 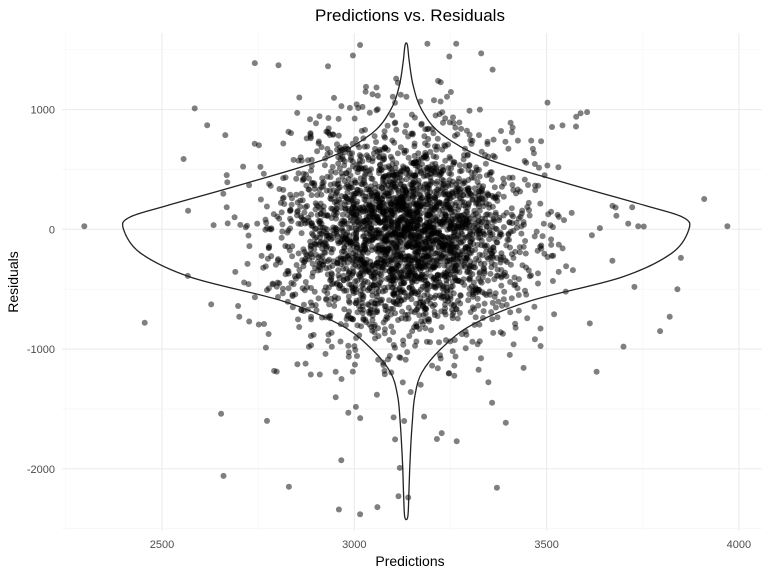 I want to click on chart-title: Predictions vs. Residuals, so click(x=410, y=15).